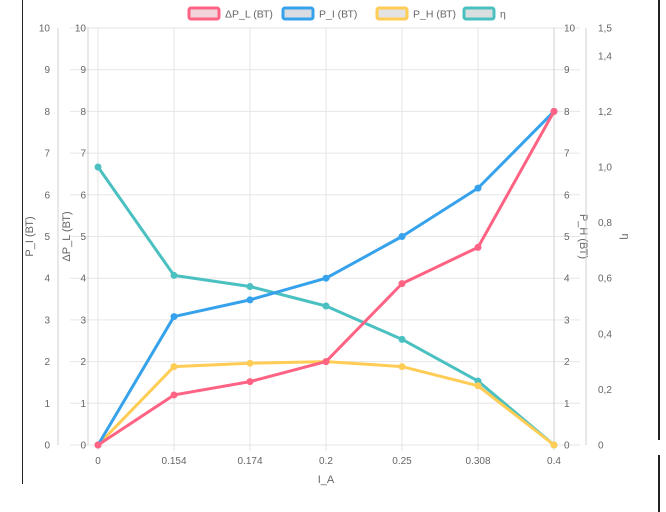 This screenshot has width=666, height=512. Describe the element at coordinates (503, 15) in the screenshot. I see `legend-label: η` at that location.